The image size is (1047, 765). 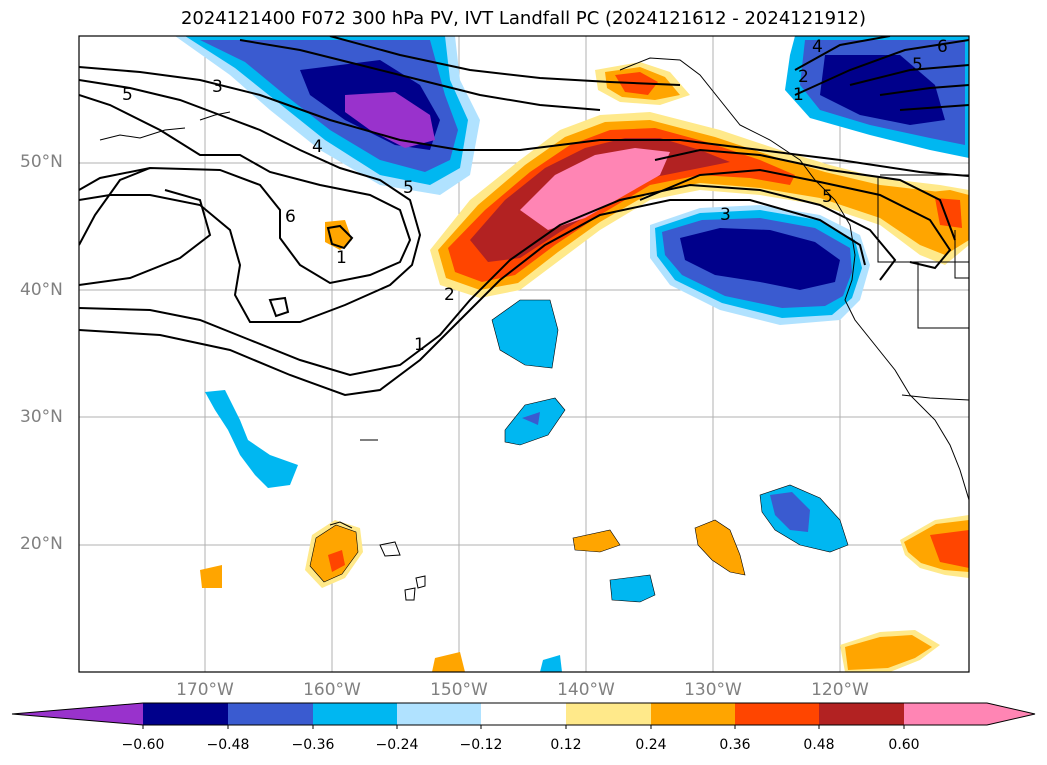 What do you see at coordinates (459, 690) in the screenshot?
I see `lon-label-150w: 150°W` at bounding box center [459, 690].